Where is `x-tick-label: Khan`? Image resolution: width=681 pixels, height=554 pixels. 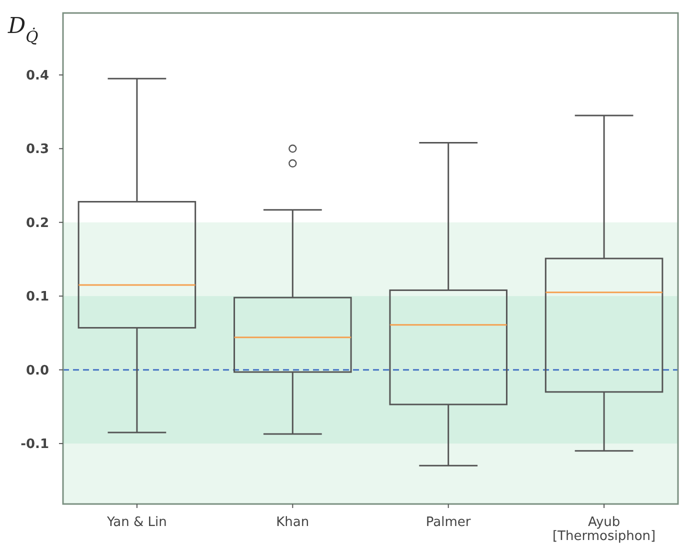 x-tick-label: Khan is located at coordinates (293, 522).